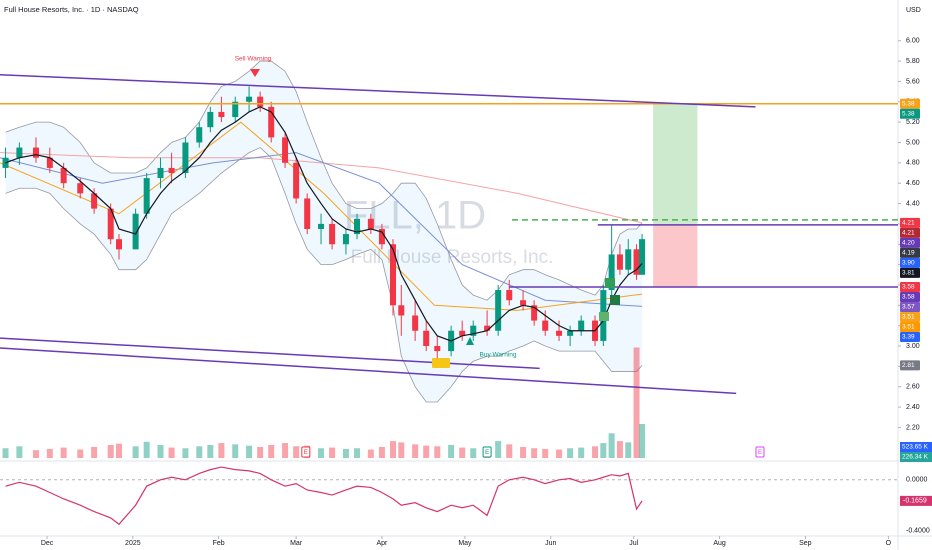 The width and height of the screenshot is (932, 550). What do you see at coordinates (908, 104) in the screenshot?
I see `price-label: 5.38` at bounding box center [908, 104].